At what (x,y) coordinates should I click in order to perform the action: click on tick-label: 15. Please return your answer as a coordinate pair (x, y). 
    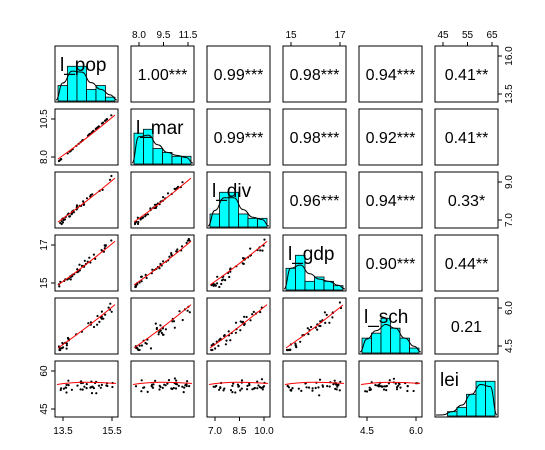
    Looking at the image, I should click on (44, 283).